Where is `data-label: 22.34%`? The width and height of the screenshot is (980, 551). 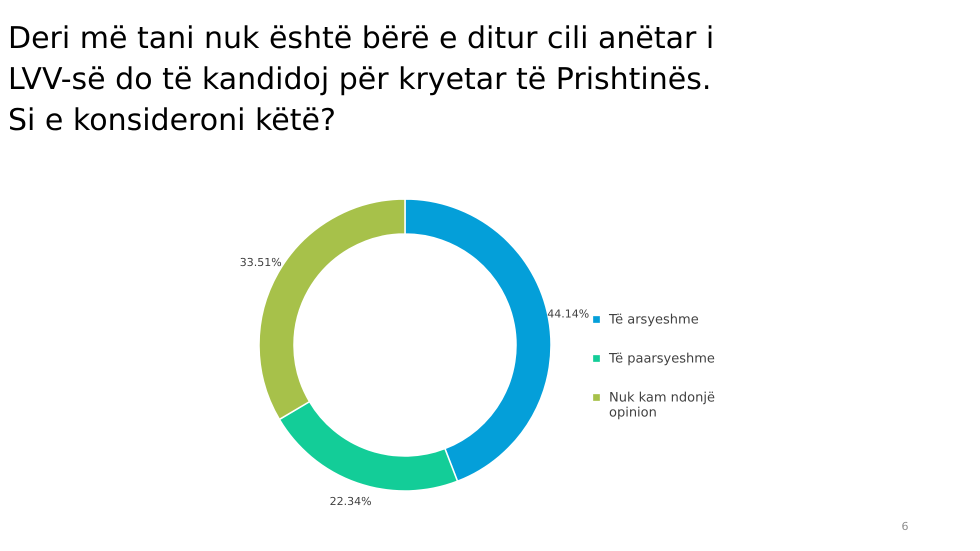
data-label: 22.34% is located at coordinates (351, 501).